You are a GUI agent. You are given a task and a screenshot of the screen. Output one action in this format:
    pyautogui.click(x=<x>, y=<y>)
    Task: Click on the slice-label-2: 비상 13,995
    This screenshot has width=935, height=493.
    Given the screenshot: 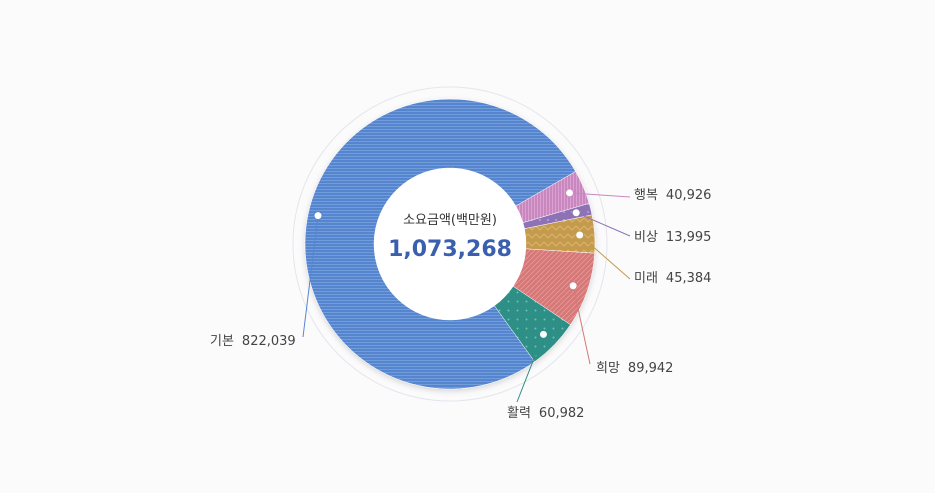 What is the action you would take?
    pyautogui.click(x=672, y=237)
    